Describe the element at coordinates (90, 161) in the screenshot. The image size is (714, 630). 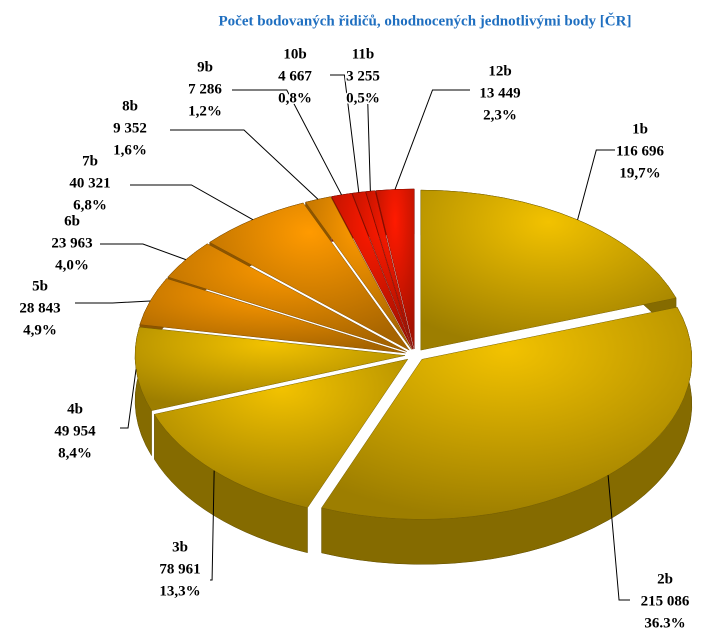
I see `data-label: 7b` at that location.